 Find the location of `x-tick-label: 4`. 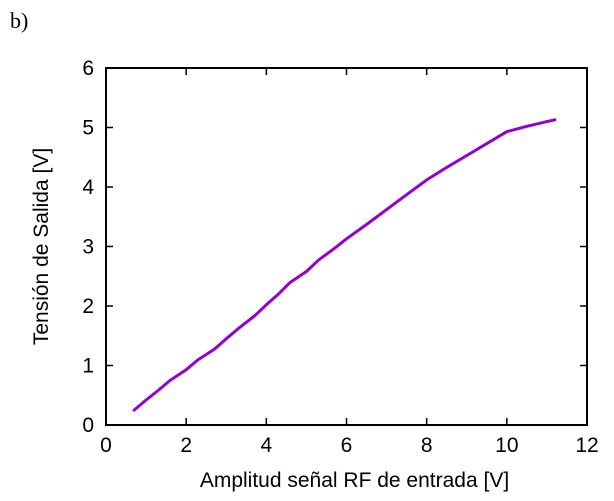

x-tick-label: 4 is located at coordinates (266, 445).